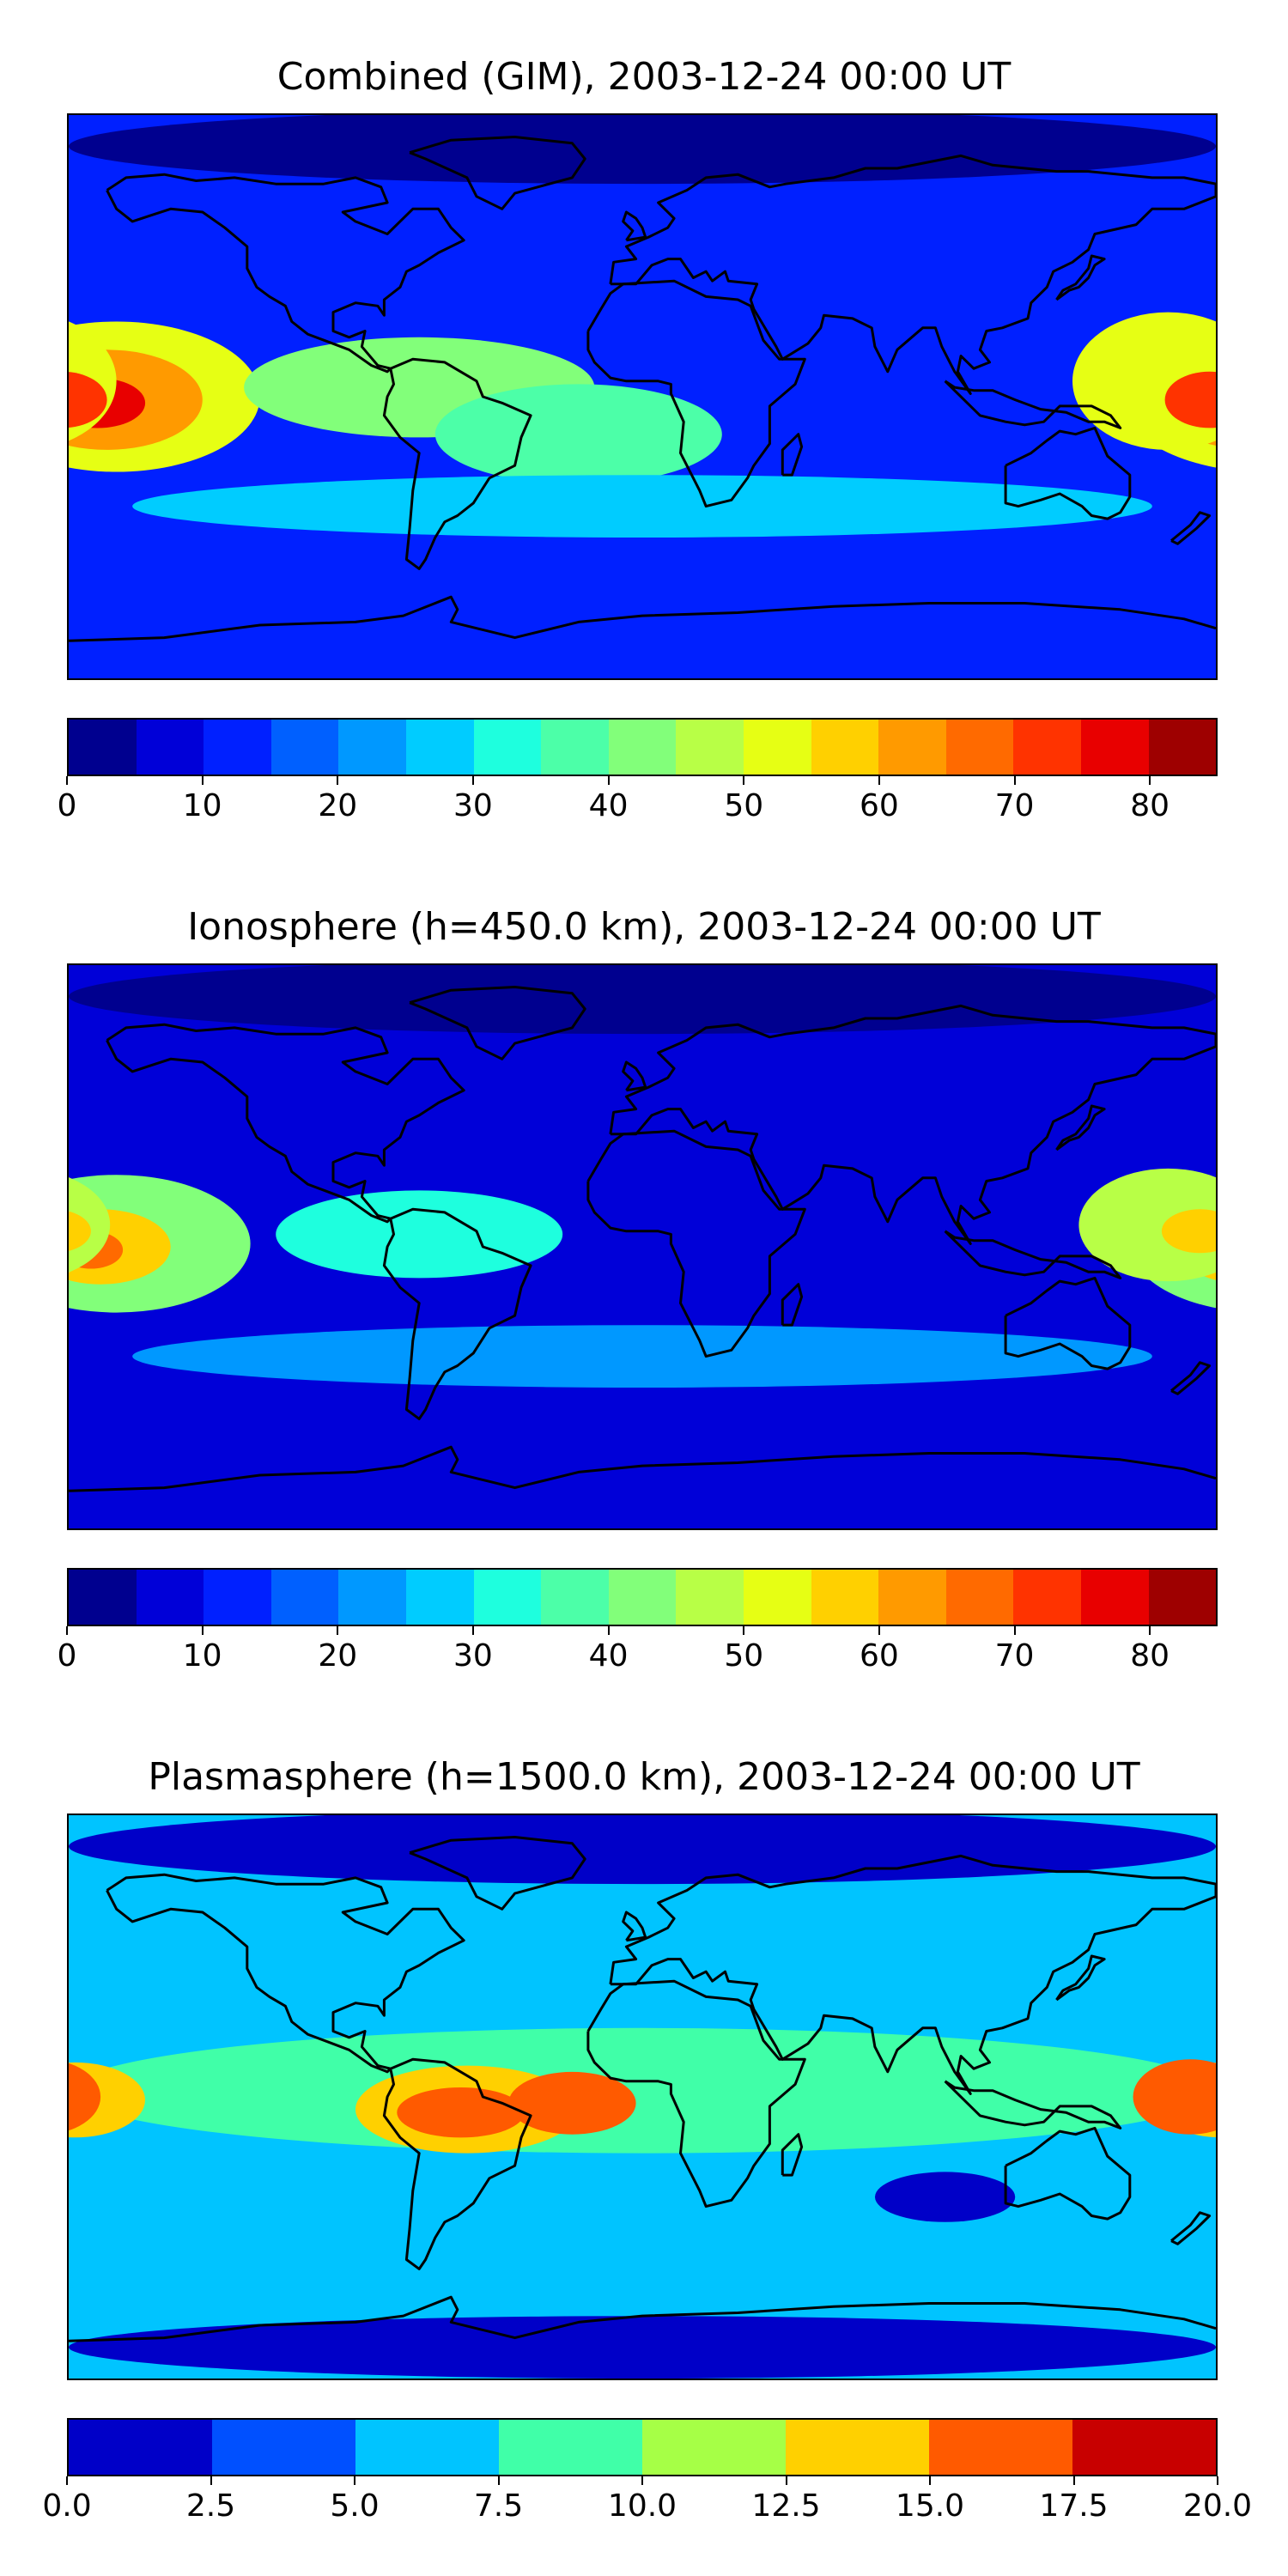 The width and height of the screenshot is (1288, 2576). What do you see at coordinates (338, 1656) in the screenshot?
I see `colorbar-tick-label: 20` at bounding box center [338, 1656].